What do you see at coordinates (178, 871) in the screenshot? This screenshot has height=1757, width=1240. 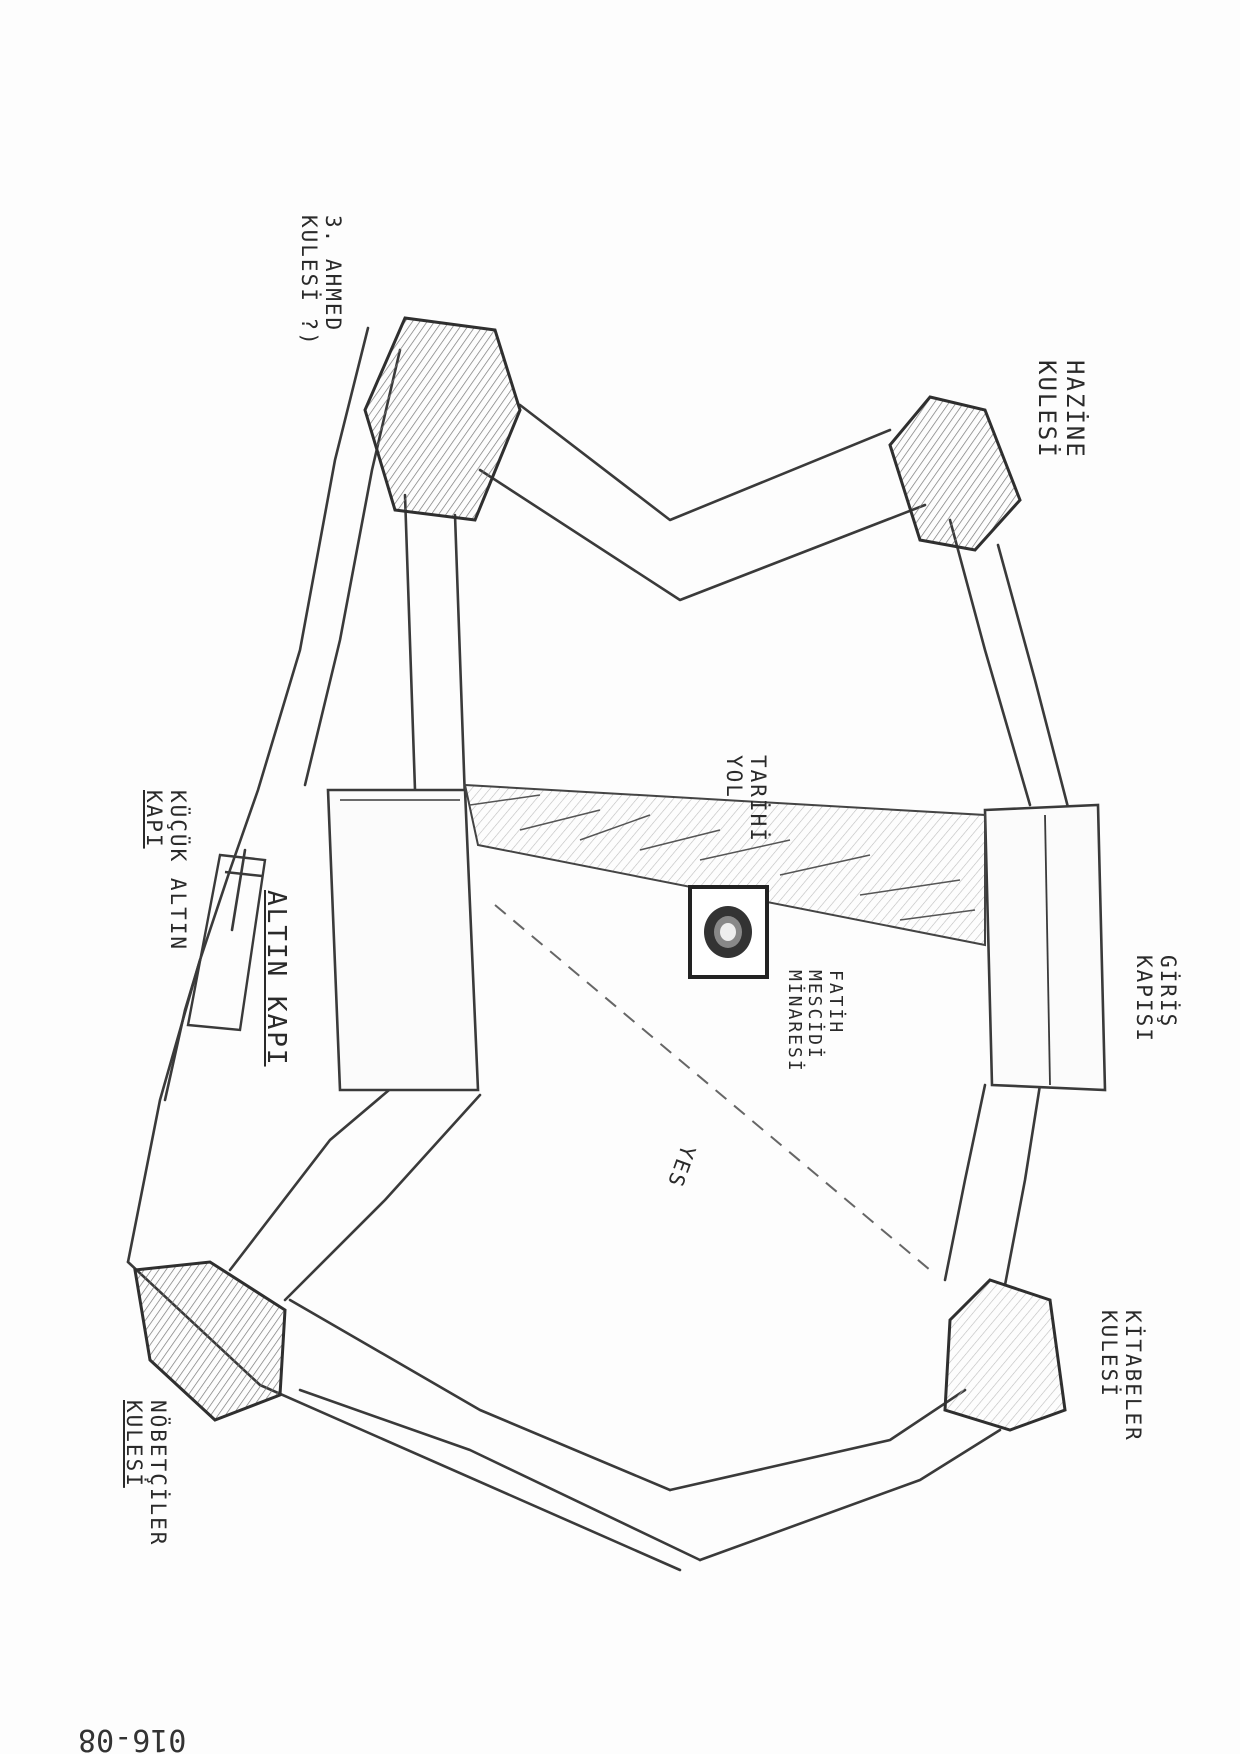 I see `label-kucuk-line1: KÜÇÜK ALTIN` at bounding box center [178, 871].